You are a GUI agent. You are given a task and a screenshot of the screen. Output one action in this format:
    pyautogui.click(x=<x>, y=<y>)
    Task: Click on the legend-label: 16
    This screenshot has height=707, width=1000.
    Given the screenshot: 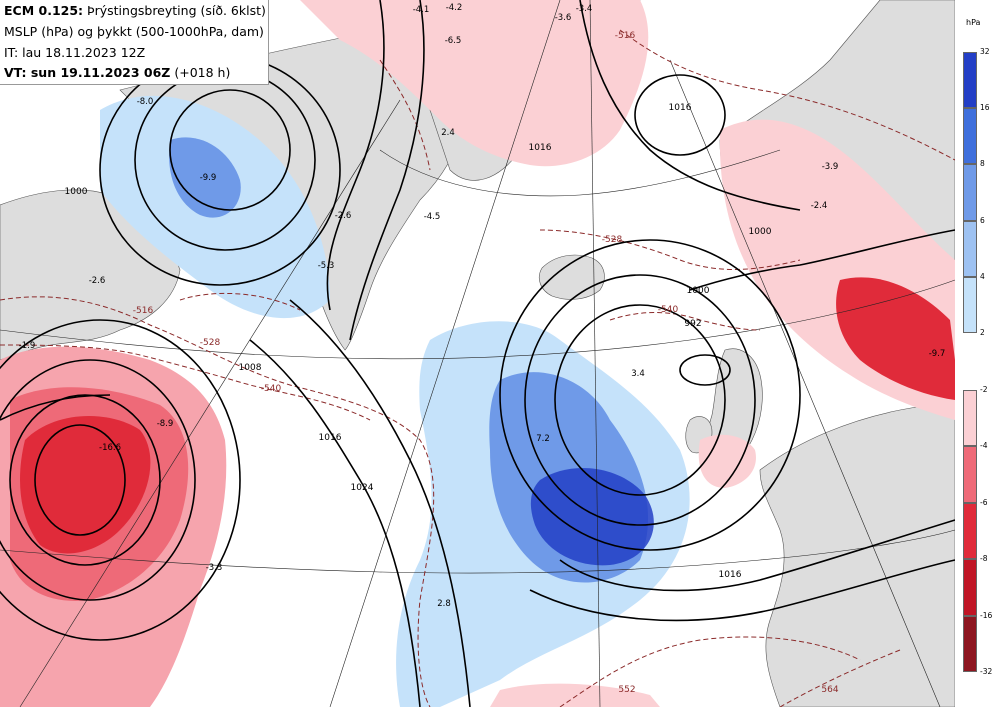 What is the action you would take?
    pyautogui.click(x=985, y=108)
    